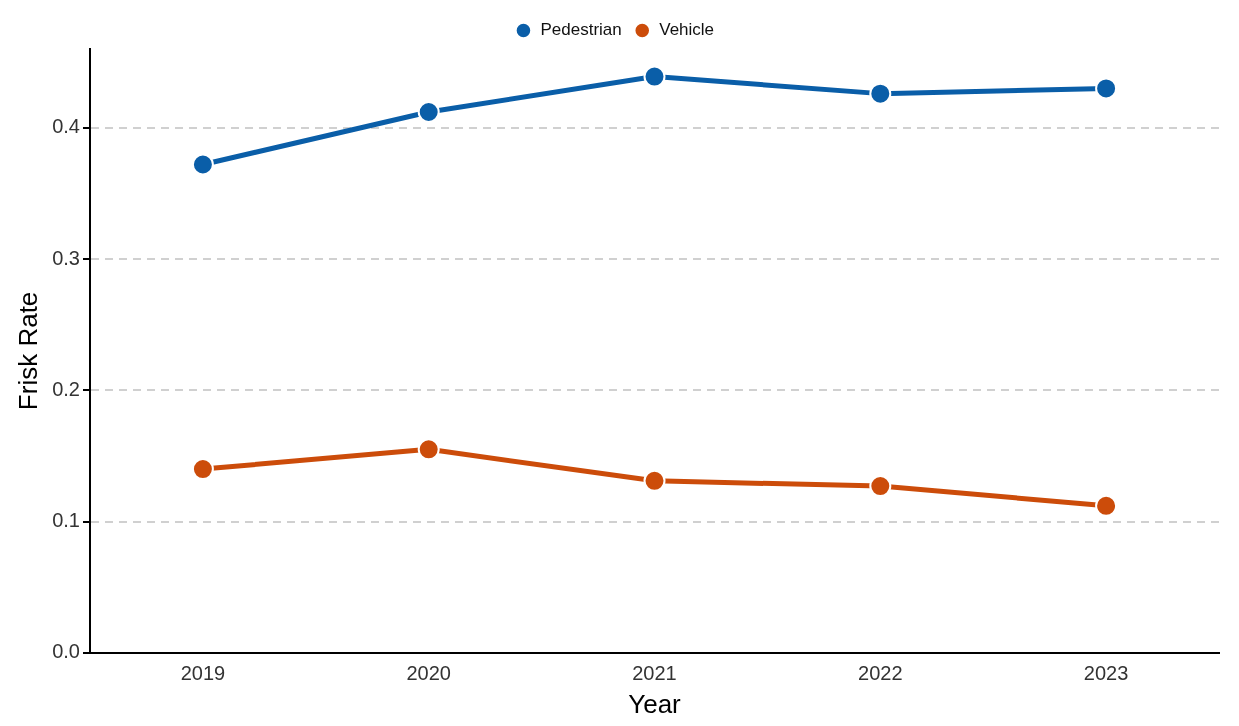 The width and height of the screenshot is (1239, 726). I want to click on y-tick-label: 0.2, so click(66, 388).